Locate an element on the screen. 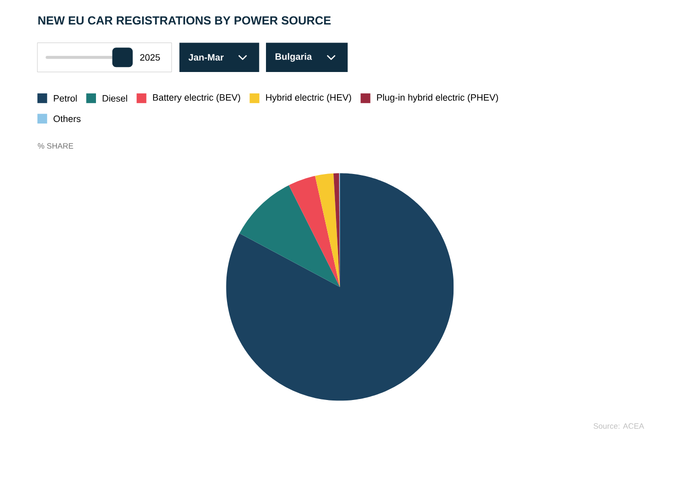 This screenshot has width=692, height=478. legend-label: Hybrid electric (HEV) is located at coordinates (309, 98).